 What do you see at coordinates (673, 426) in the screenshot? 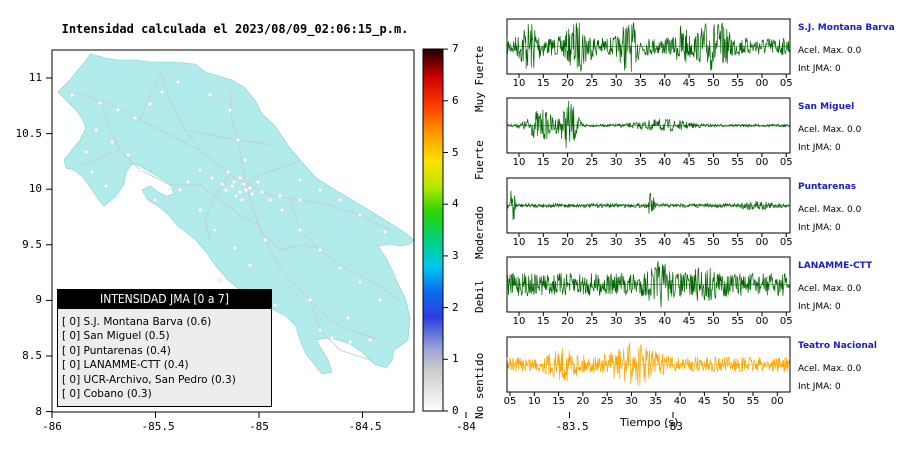
I see `map-x-tick-label: -83` at bounding box center [673, 426].